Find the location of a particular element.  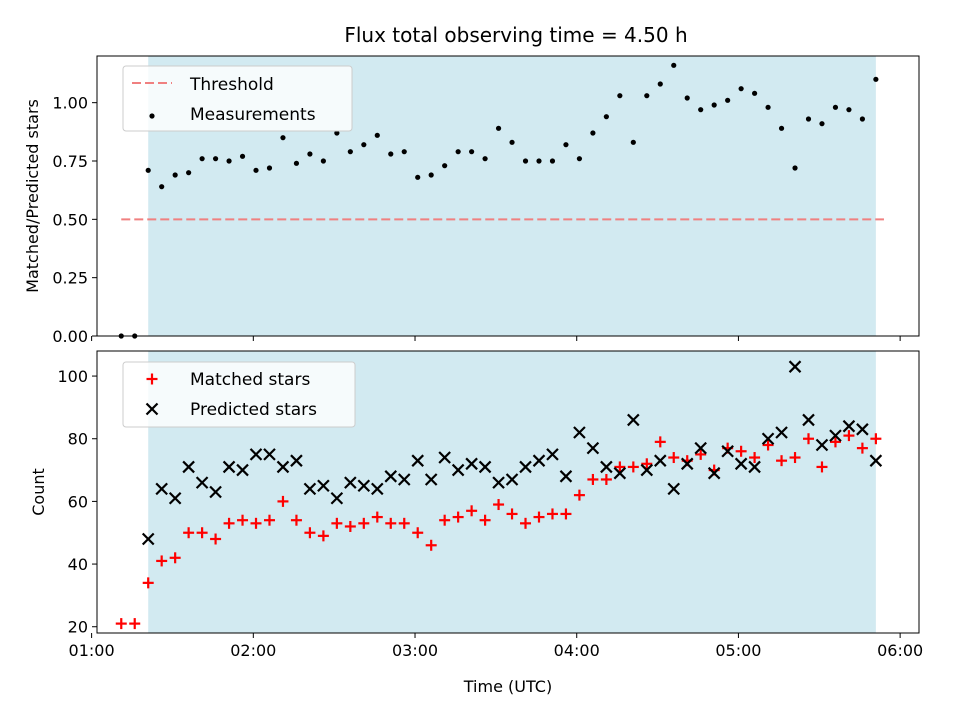

legend: Matched stars Predicted stars is located at coordinates (239, 394).